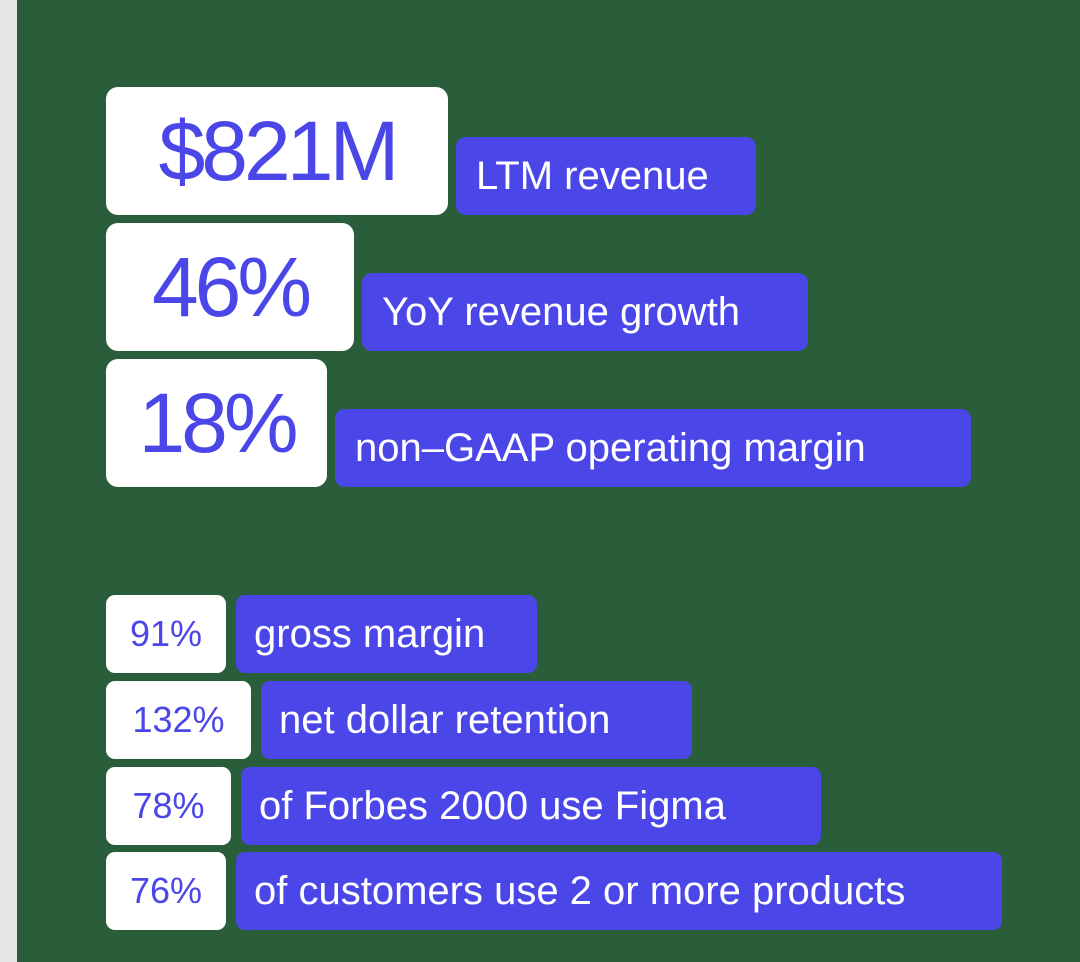 This screenshot has height=962, width=1080. I want to click on stat-row-yoy-growth: 46% YoY revenue growth, so click(457, 287).